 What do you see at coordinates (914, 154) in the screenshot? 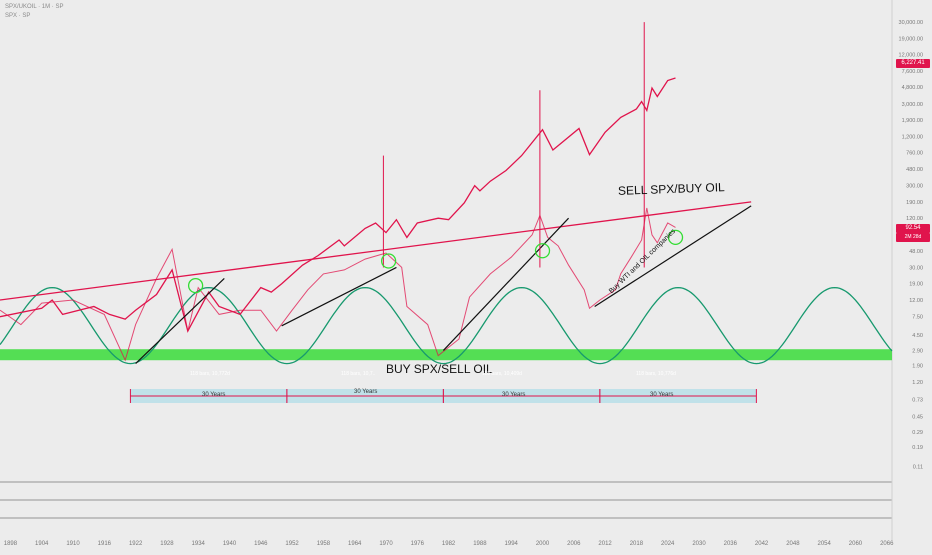
I see `y-tick-label-19: 760.00` at bounding box center [914, 154].